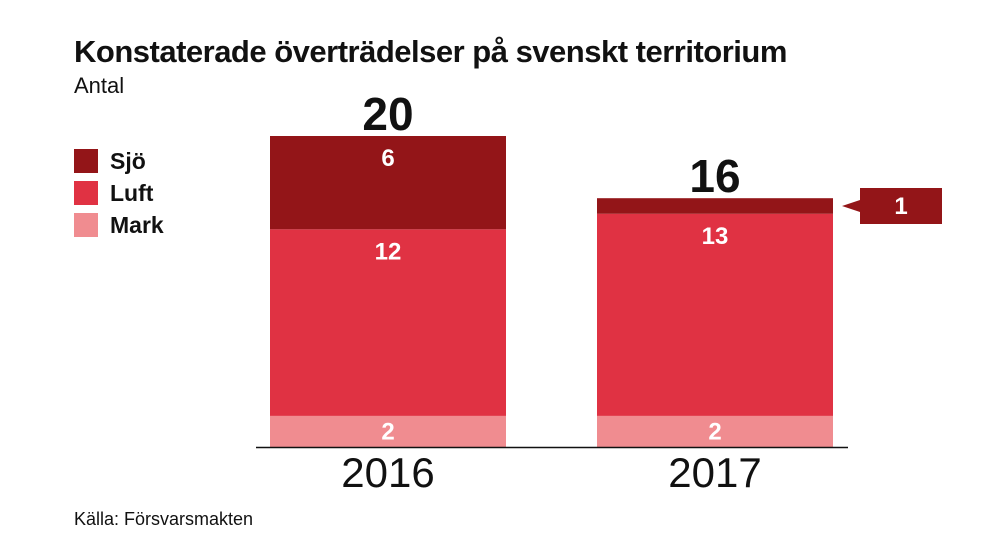 The image size is (992, 558). I want to click on legend-swatch-luft, so click(86, 193).